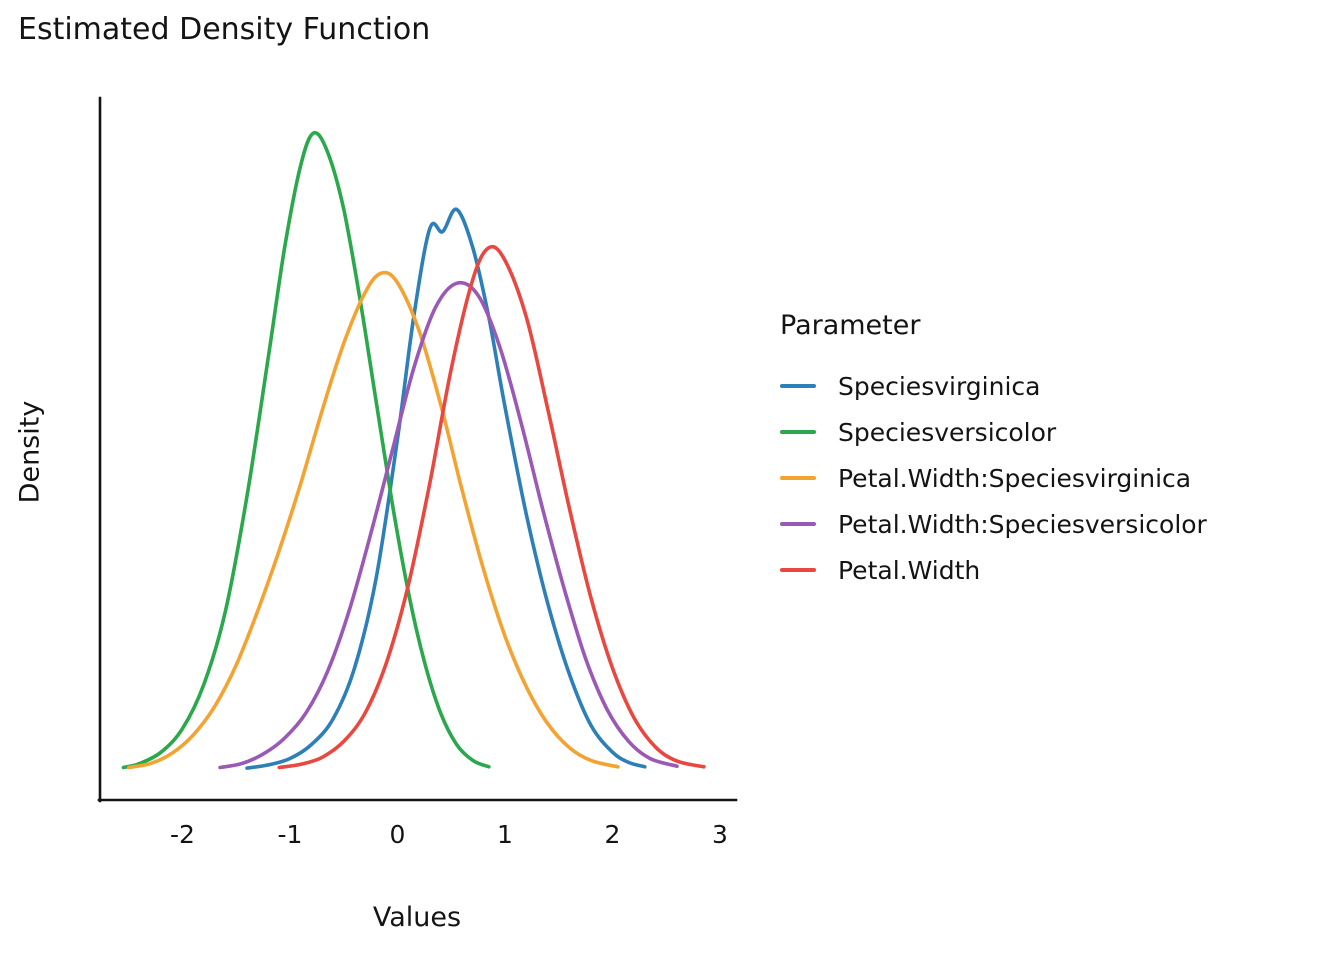 The height and width of the screenshot is (960, 1344). I want to click on legend-item: Petal.Width:Speciesvirginica, so click(993, 478).